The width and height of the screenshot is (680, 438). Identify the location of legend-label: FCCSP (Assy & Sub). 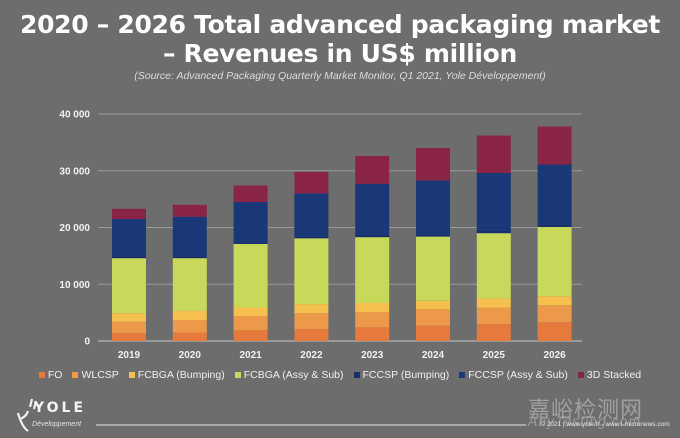
(518, 375).